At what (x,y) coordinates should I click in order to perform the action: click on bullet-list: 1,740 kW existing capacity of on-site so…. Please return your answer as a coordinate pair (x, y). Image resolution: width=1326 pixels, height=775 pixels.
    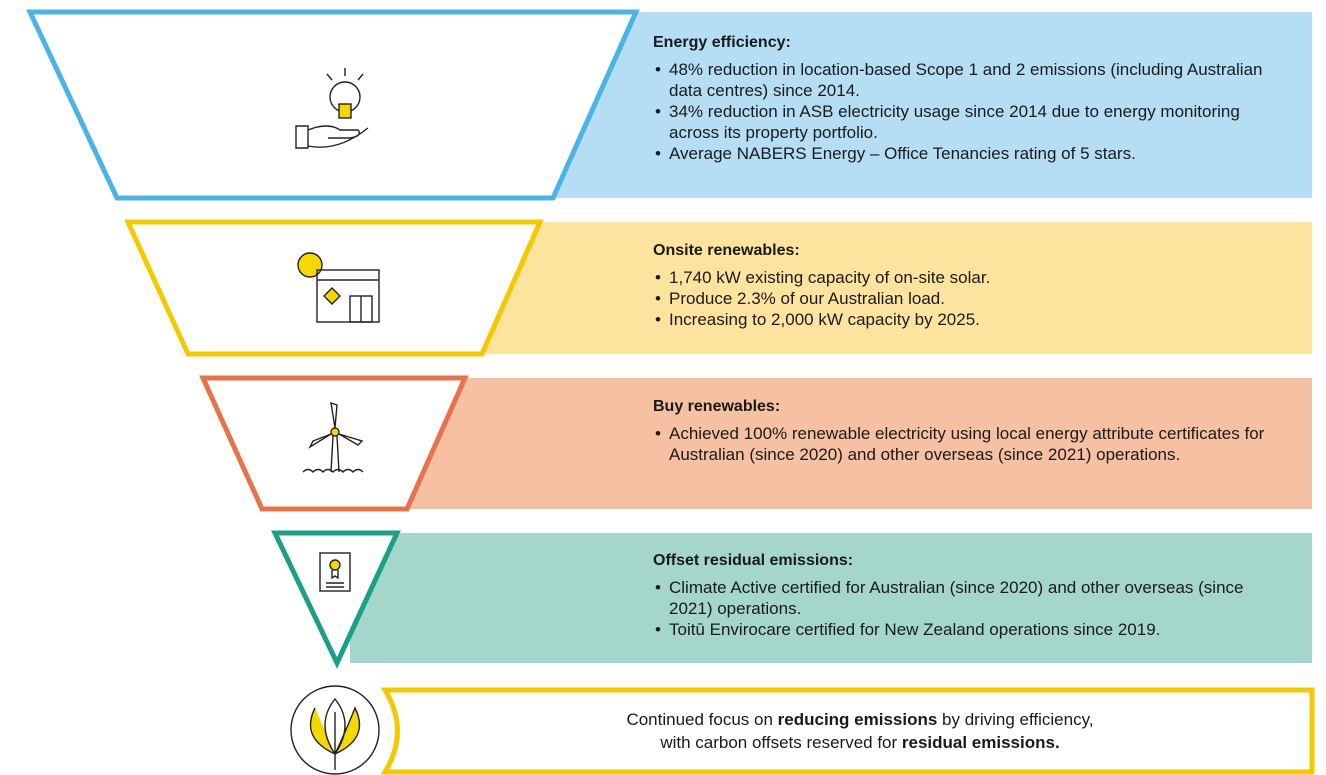
    Looking at the image, I should click on (963, 298).